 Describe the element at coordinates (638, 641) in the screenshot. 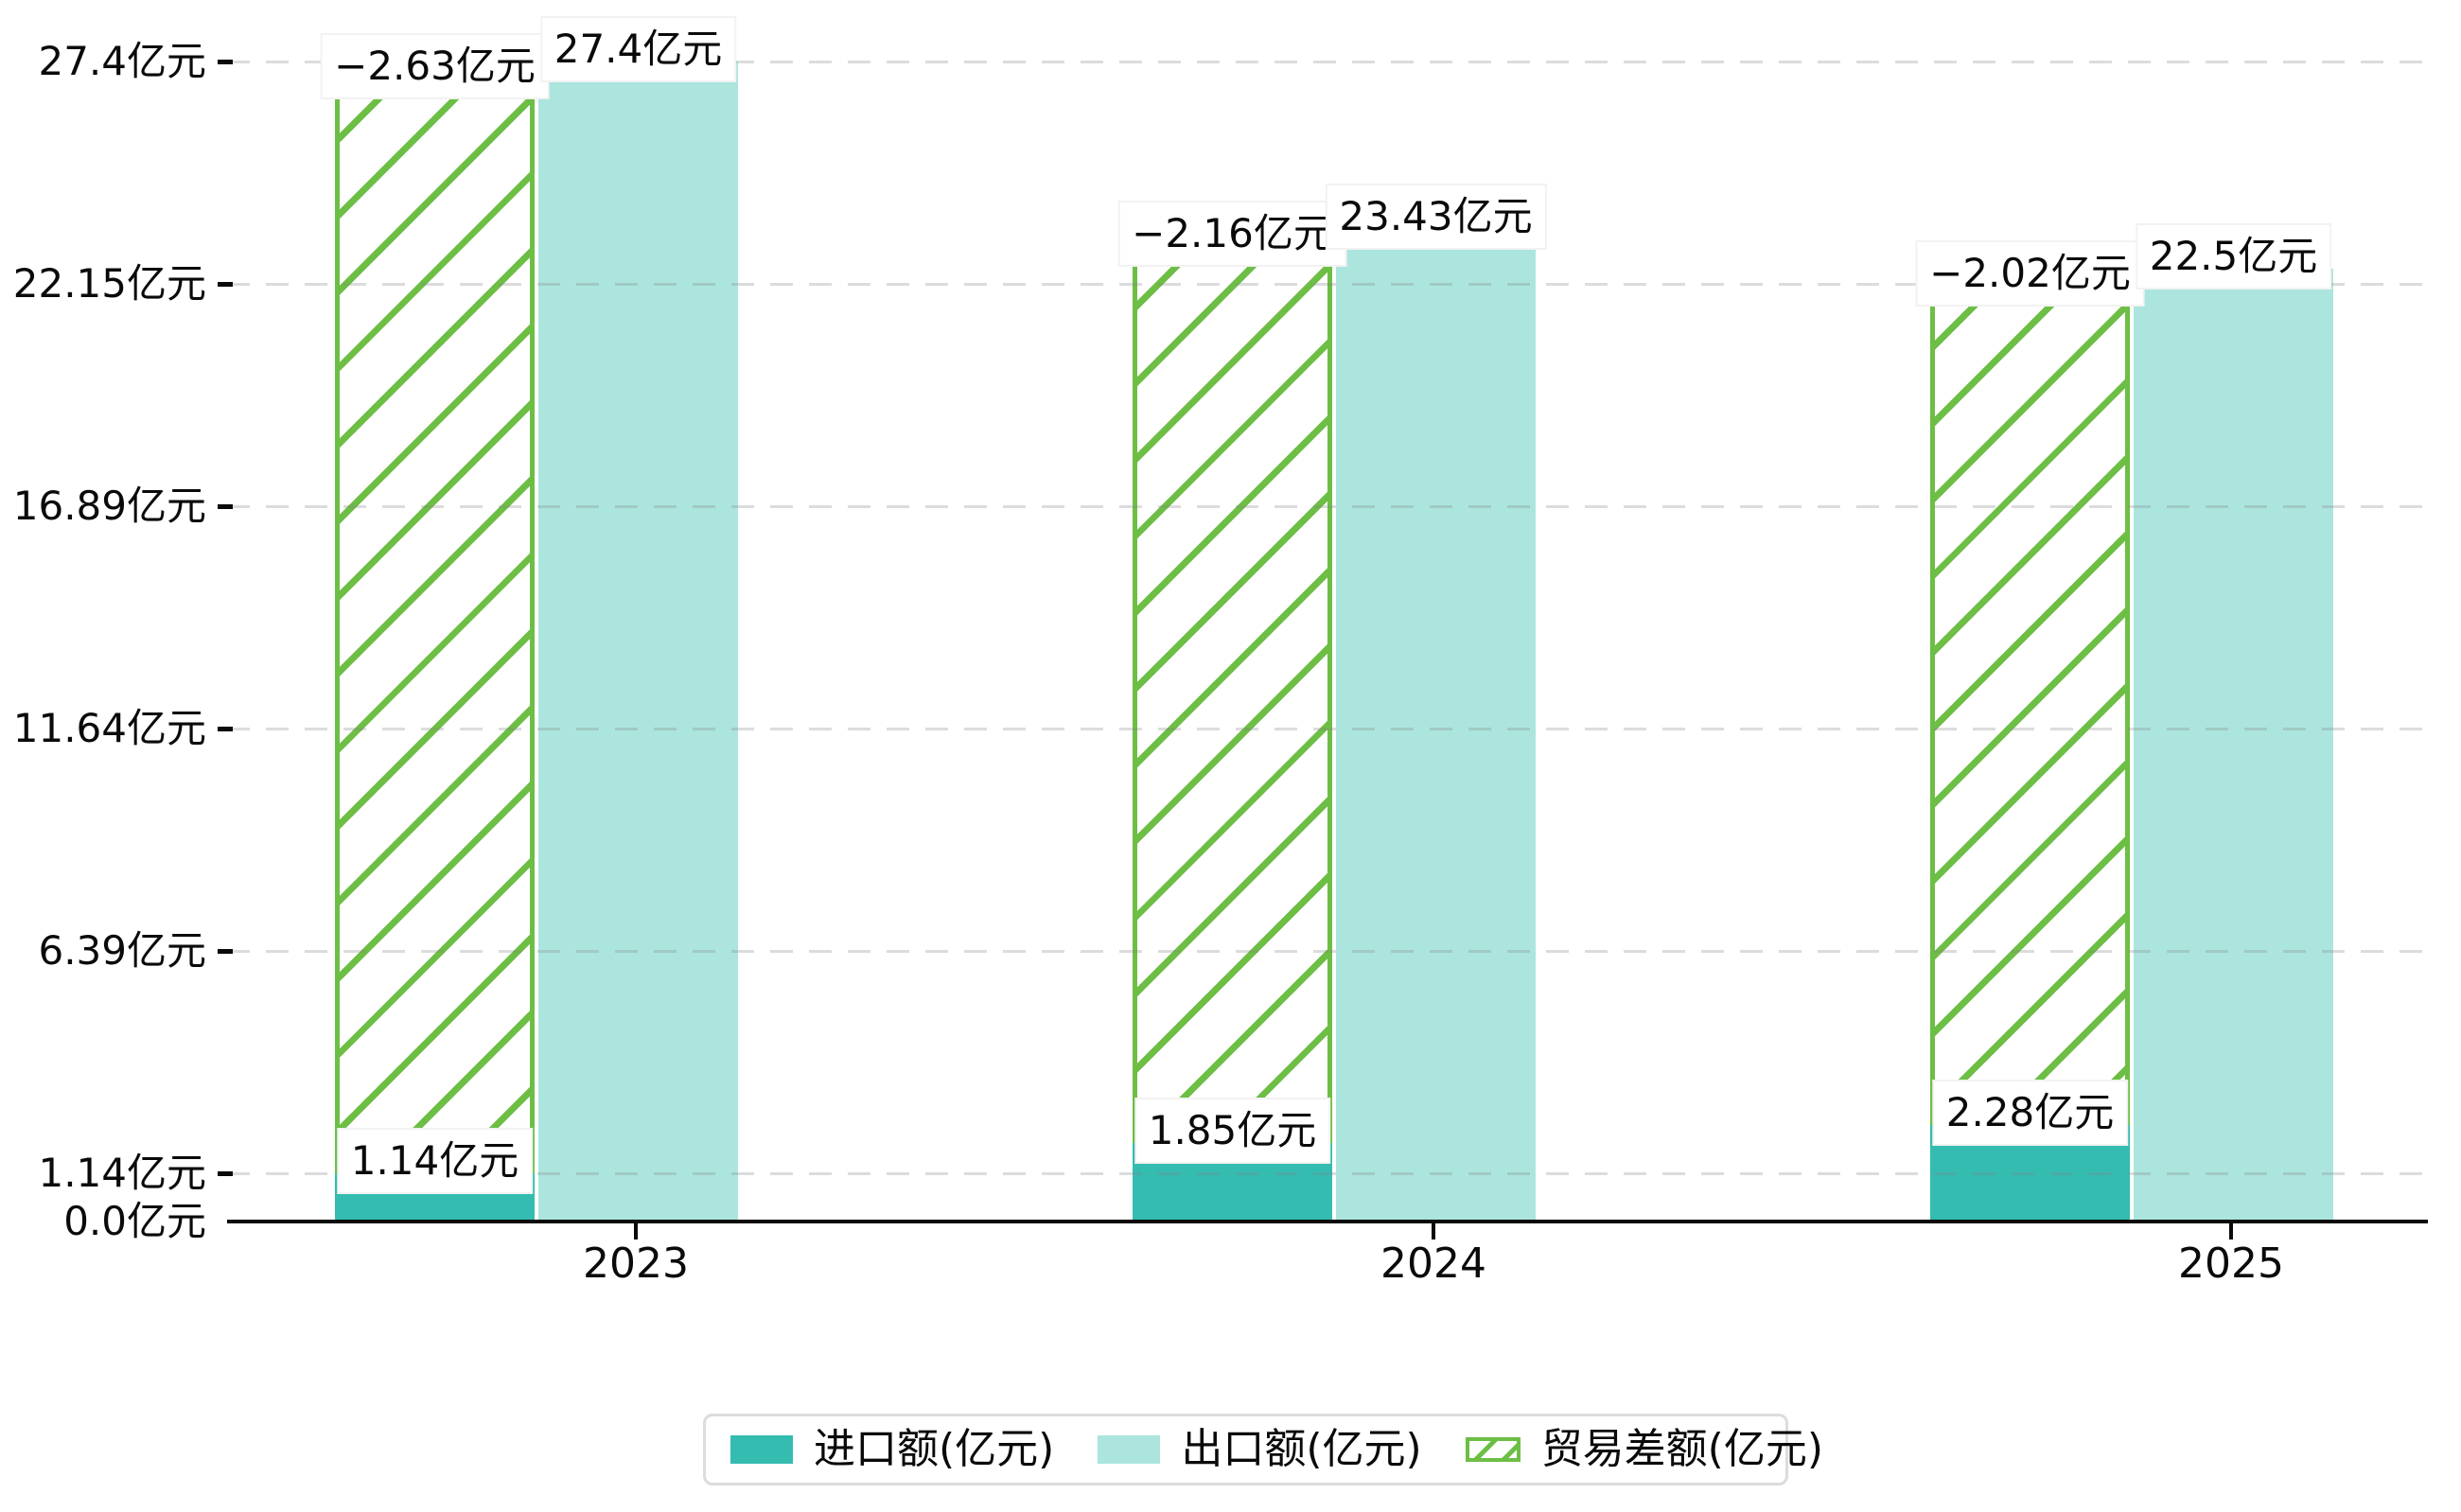

I see `bar-export-2023` at that location.